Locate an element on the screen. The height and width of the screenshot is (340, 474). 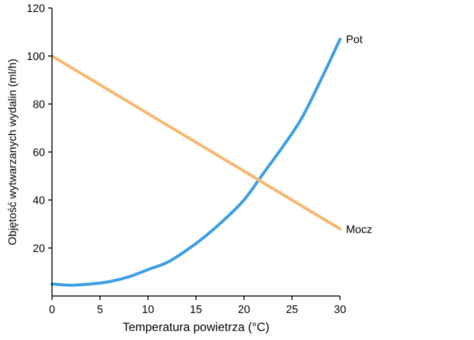
x-tick-label: 30 is located at coordinates (340, 310).